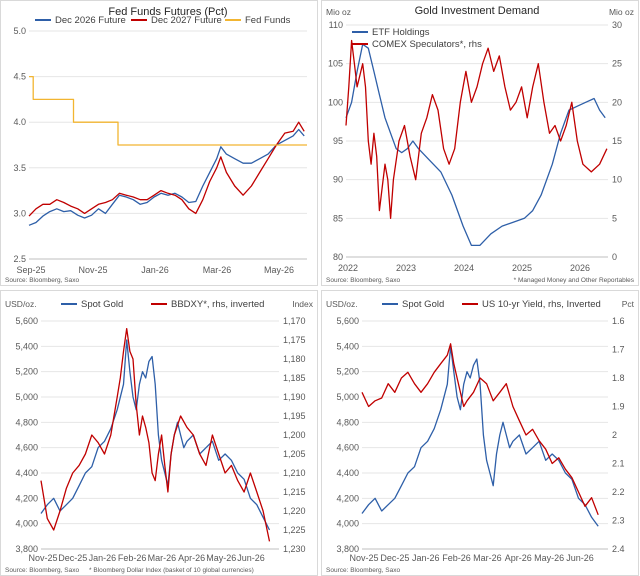  I want to click on y-axis-unit: USD/oz., so click(21, 304).